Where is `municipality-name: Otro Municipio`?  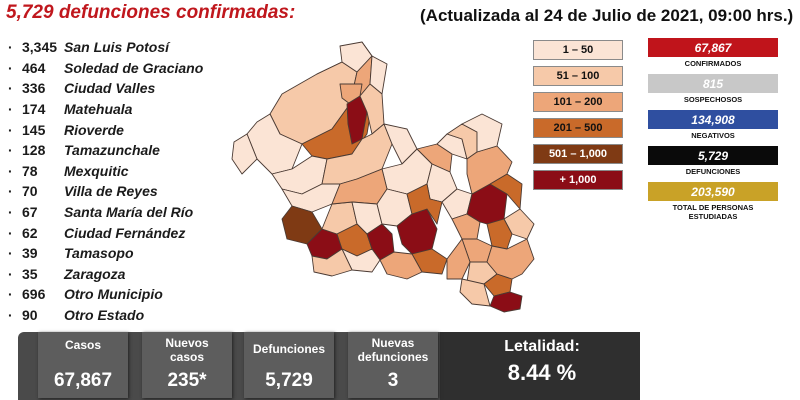 municipality-name: Otro Municipio is located at coordinates (113, 294).